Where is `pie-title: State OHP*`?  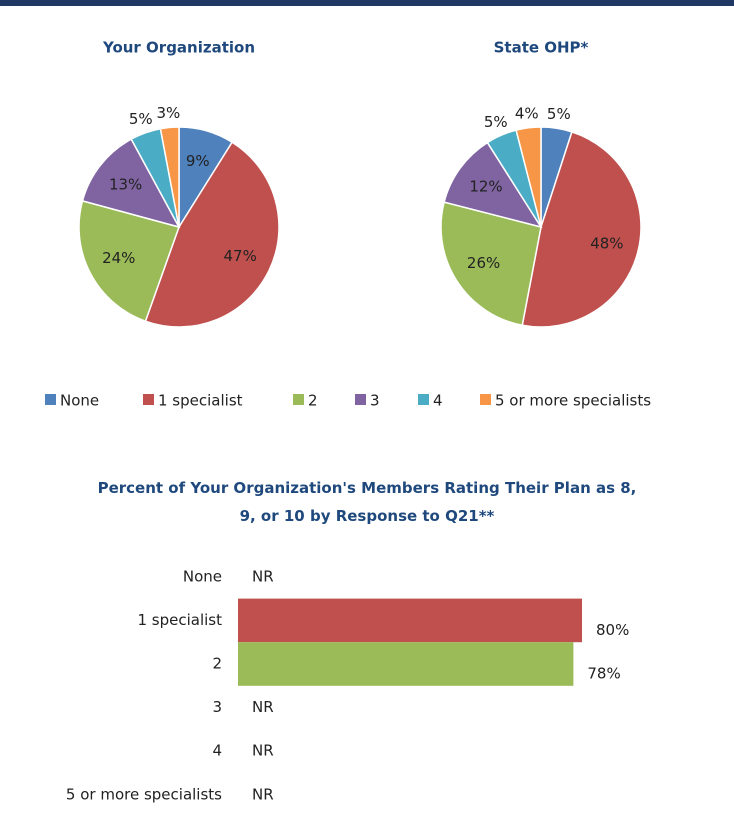 pie-title: State OHP* is located at coordinates (541, 48).